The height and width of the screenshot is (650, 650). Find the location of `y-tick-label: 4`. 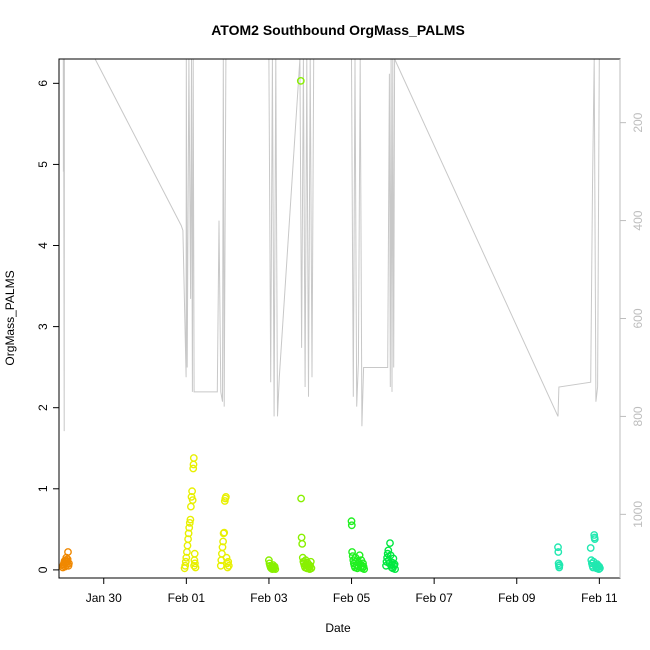

y-tick-label: 4 is located at coordinates (43, 245).